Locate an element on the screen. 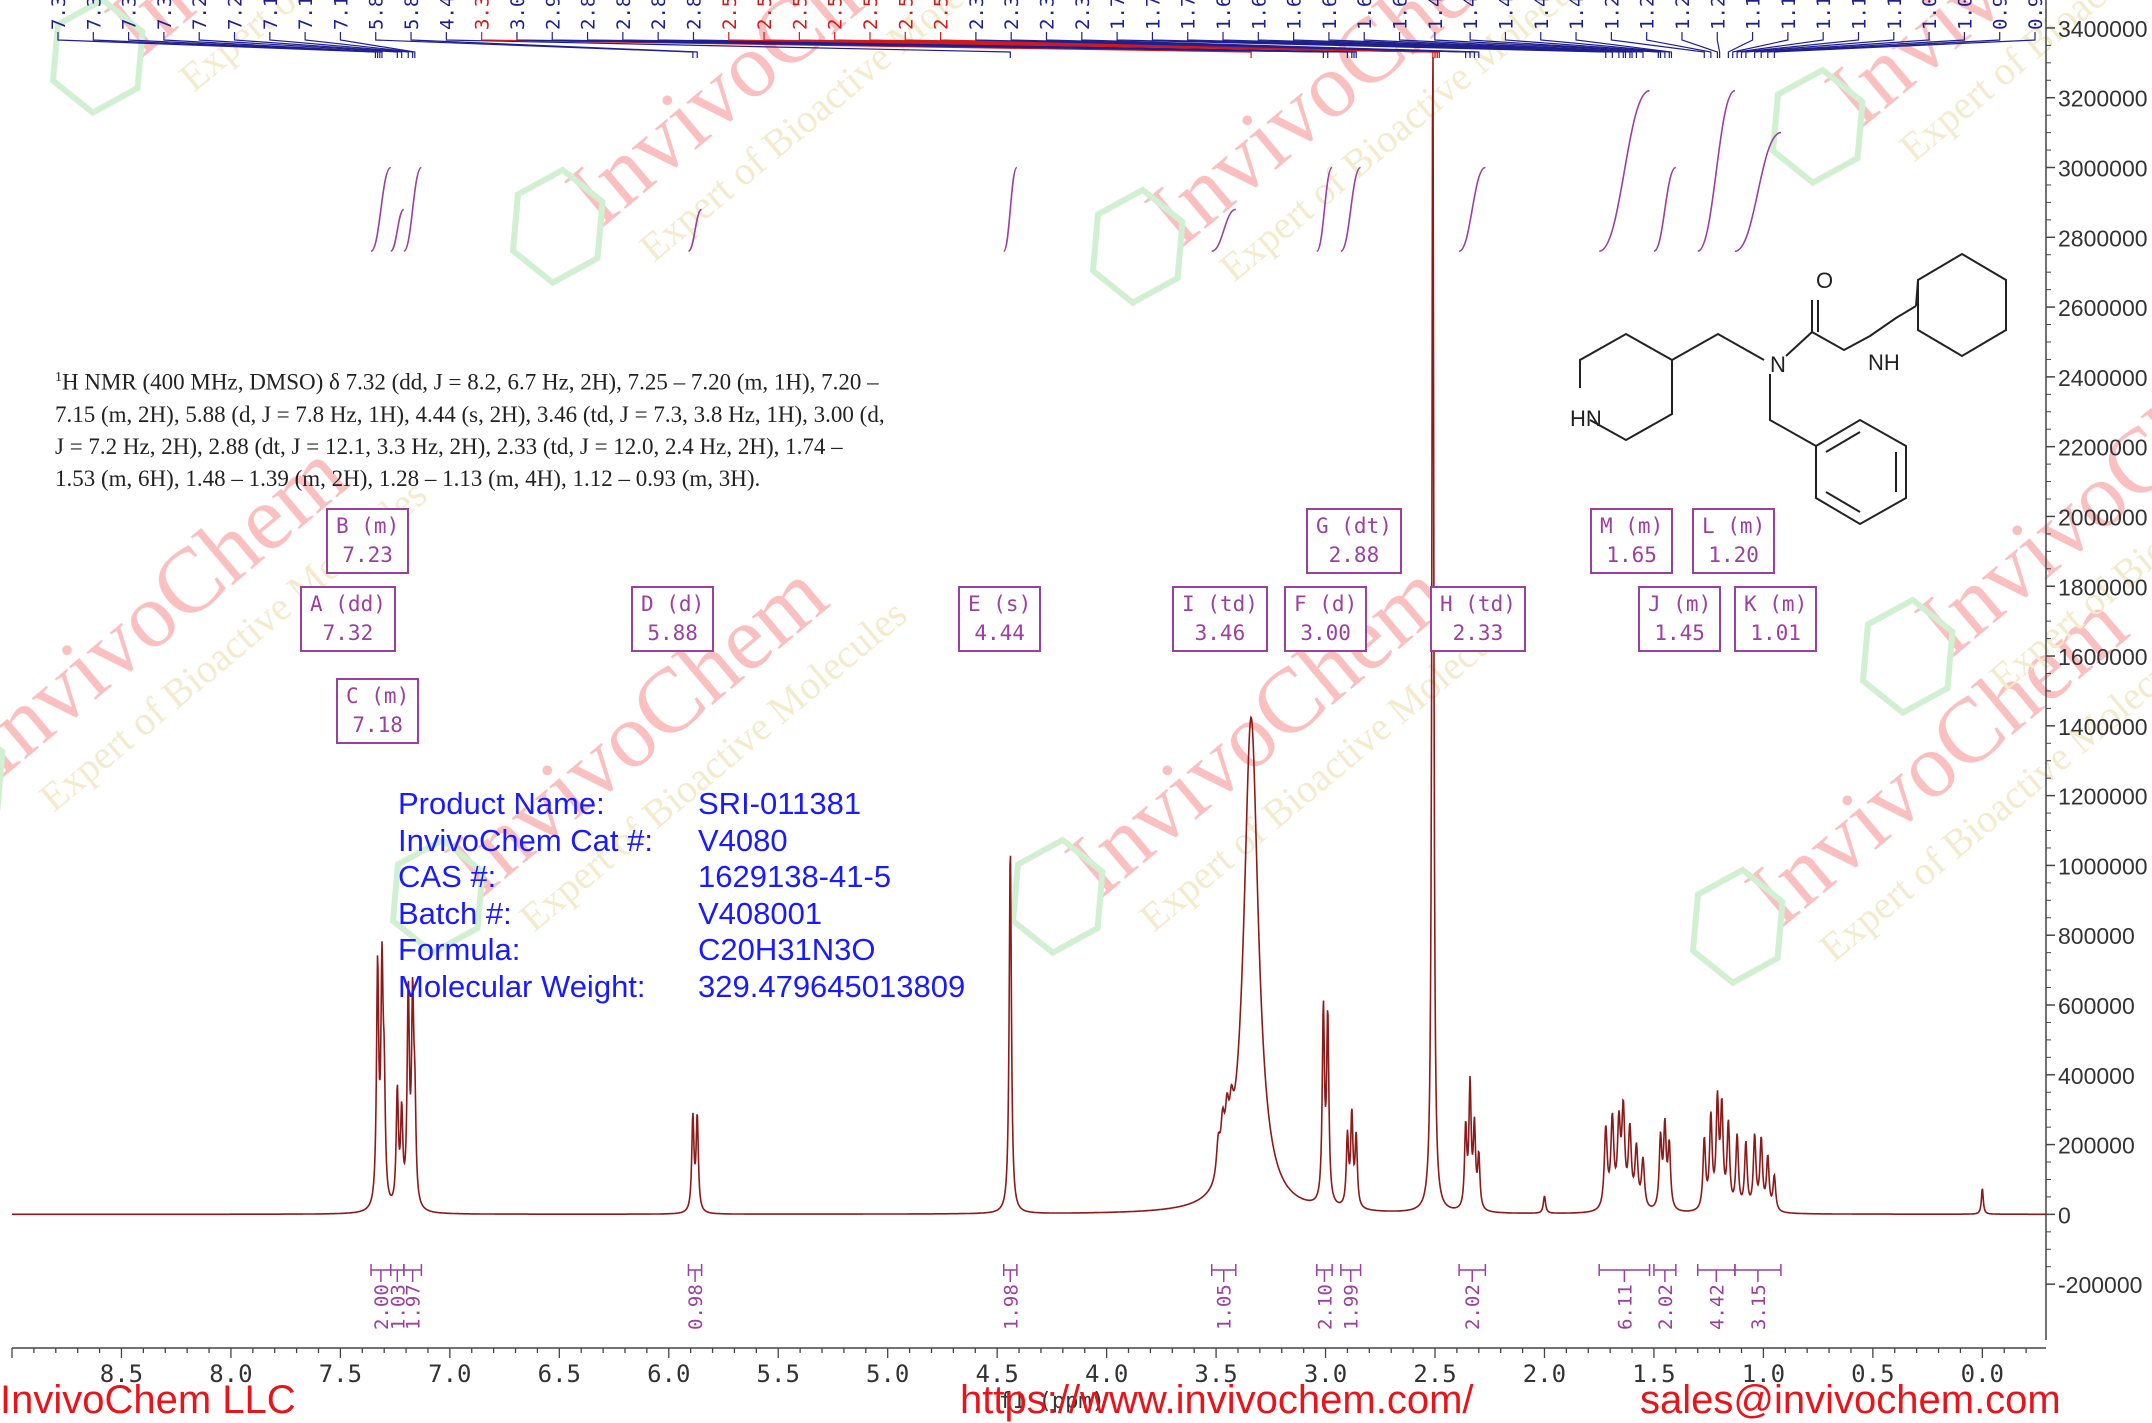 The height and width of the screenshot is (1423, 2152). product-info-value: V4080 is located at coordinates (743, 840).